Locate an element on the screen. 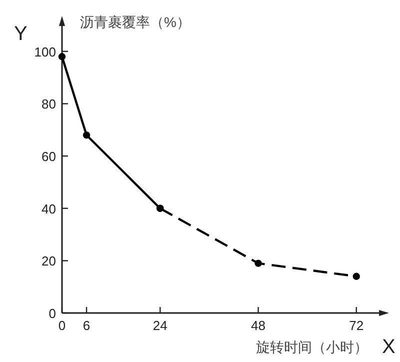 This screenshot has width=400, height=362. y-tick-label: 0 is located at coordinates (52, 313).